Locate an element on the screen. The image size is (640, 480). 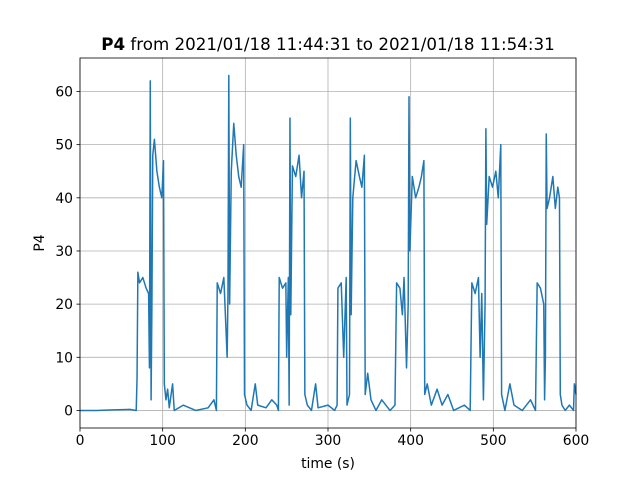
y-tick-label: 10 is located at coordinates (64, 358).